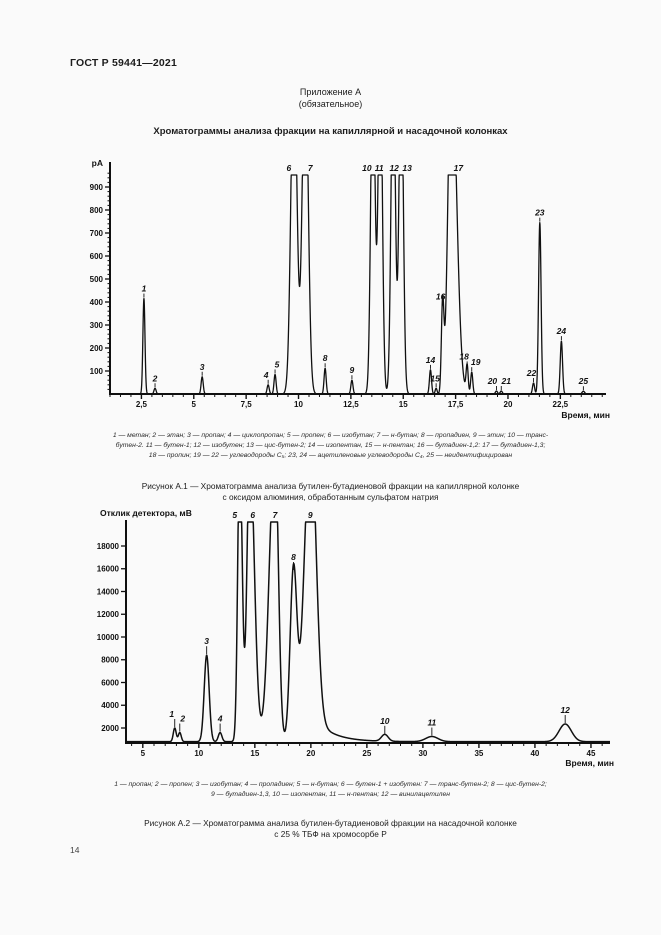  What do you see at coordinates (97, 325) in the screenshot?
I see `svg-text: 300` at bounding box center [97, 325].